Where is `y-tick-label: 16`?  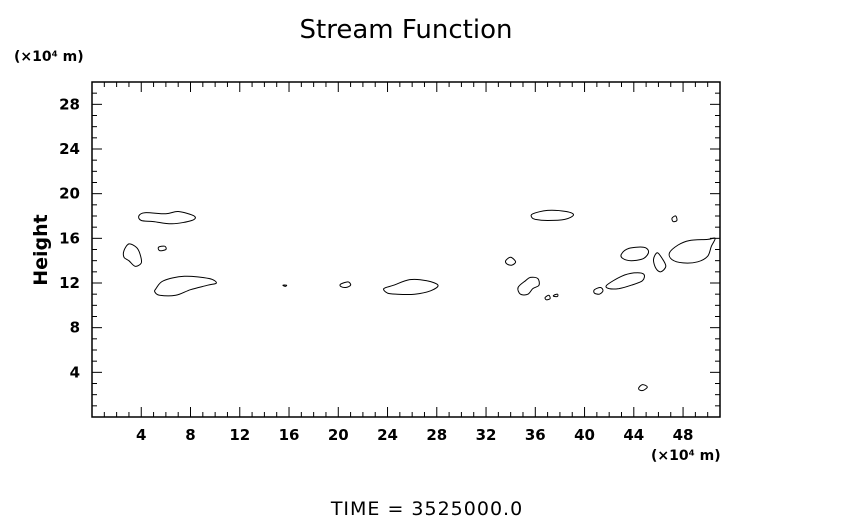
y-tick-label: 16 is located at coordinates (69, 238).